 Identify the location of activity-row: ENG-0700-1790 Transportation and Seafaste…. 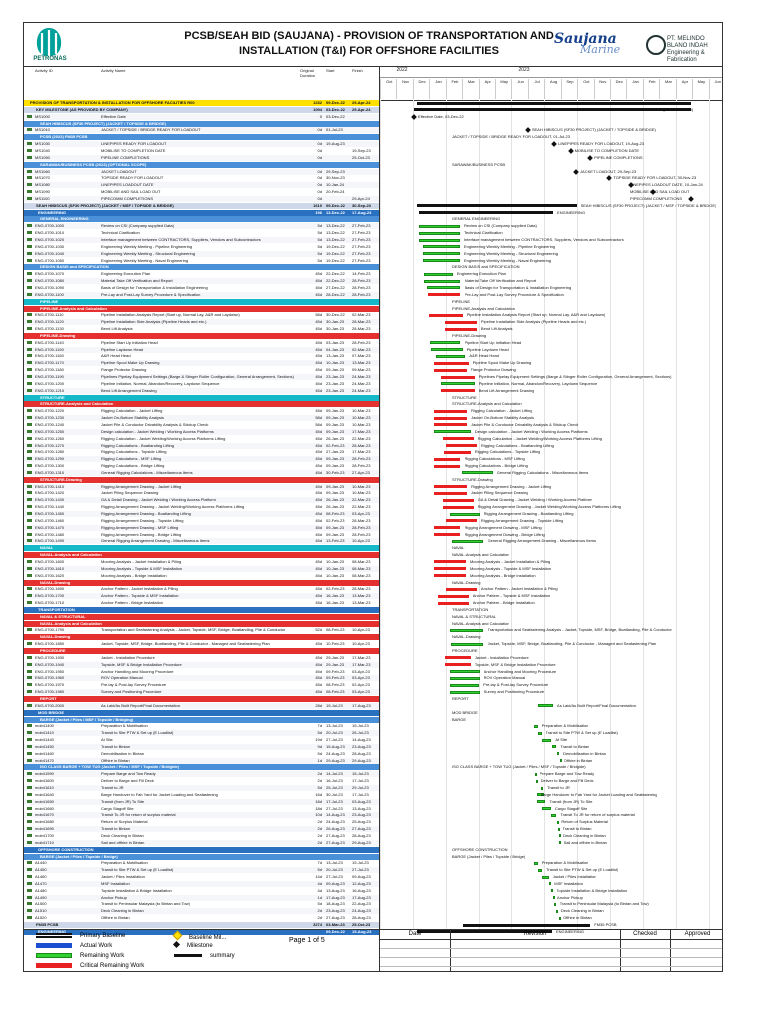
(201, 630).